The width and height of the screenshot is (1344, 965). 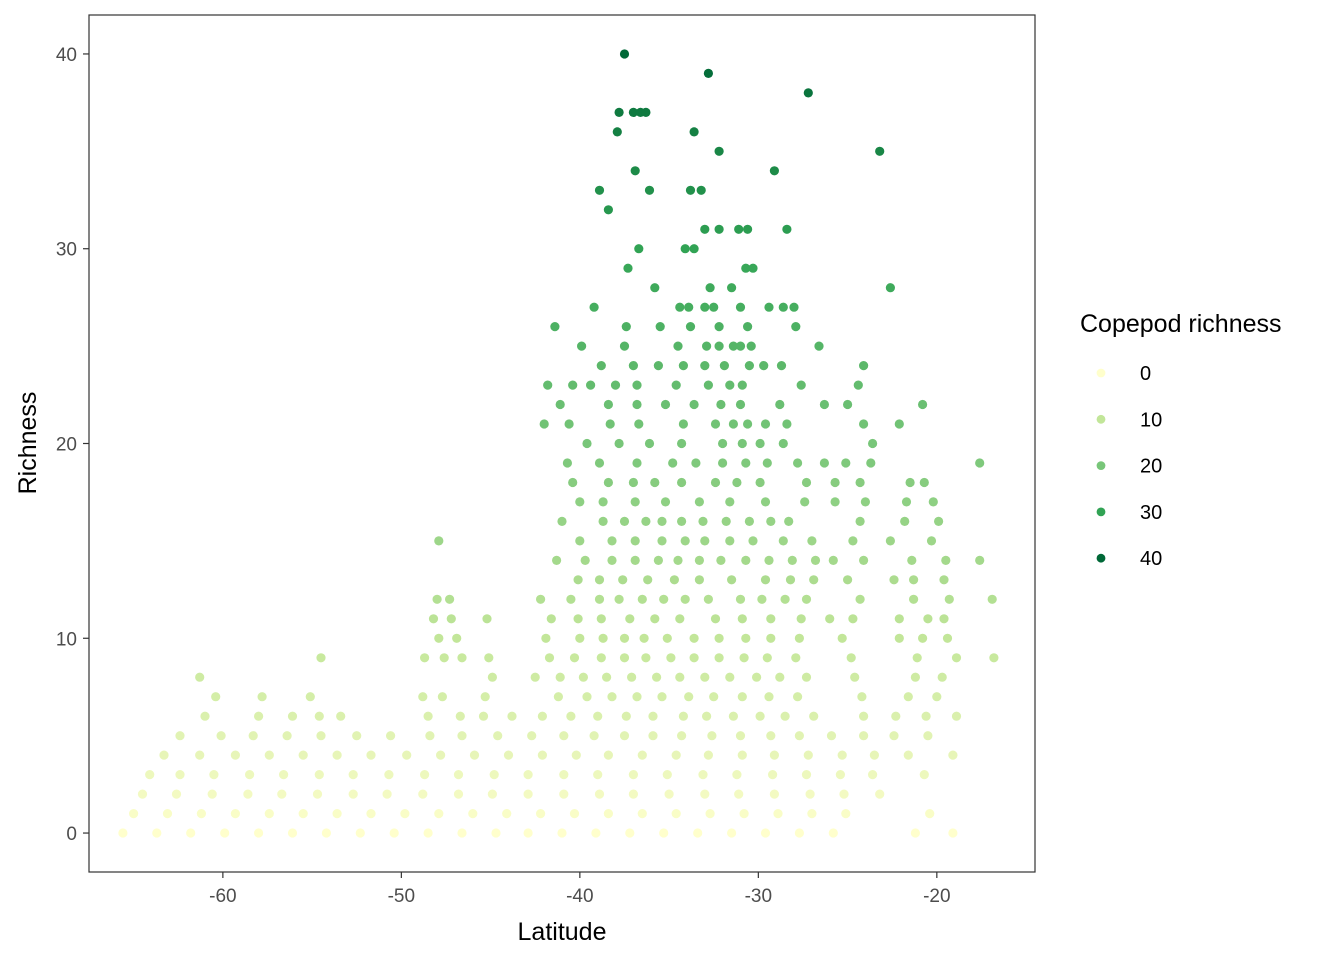 I want to click on y-axis-title: Richness, so click(x=28, y=443).